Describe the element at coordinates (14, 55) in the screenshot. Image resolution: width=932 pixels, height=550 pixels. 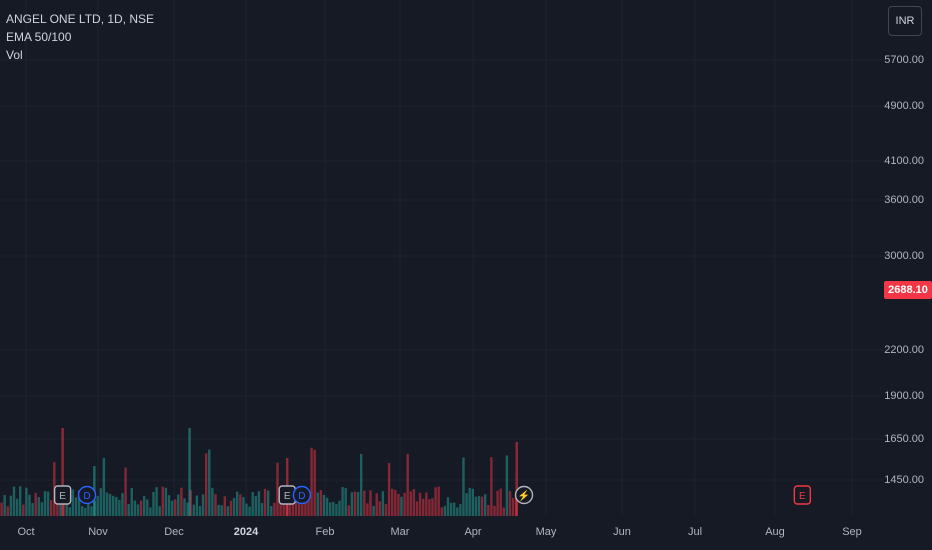
I see `volume-indicator-label: Vol` at that location.